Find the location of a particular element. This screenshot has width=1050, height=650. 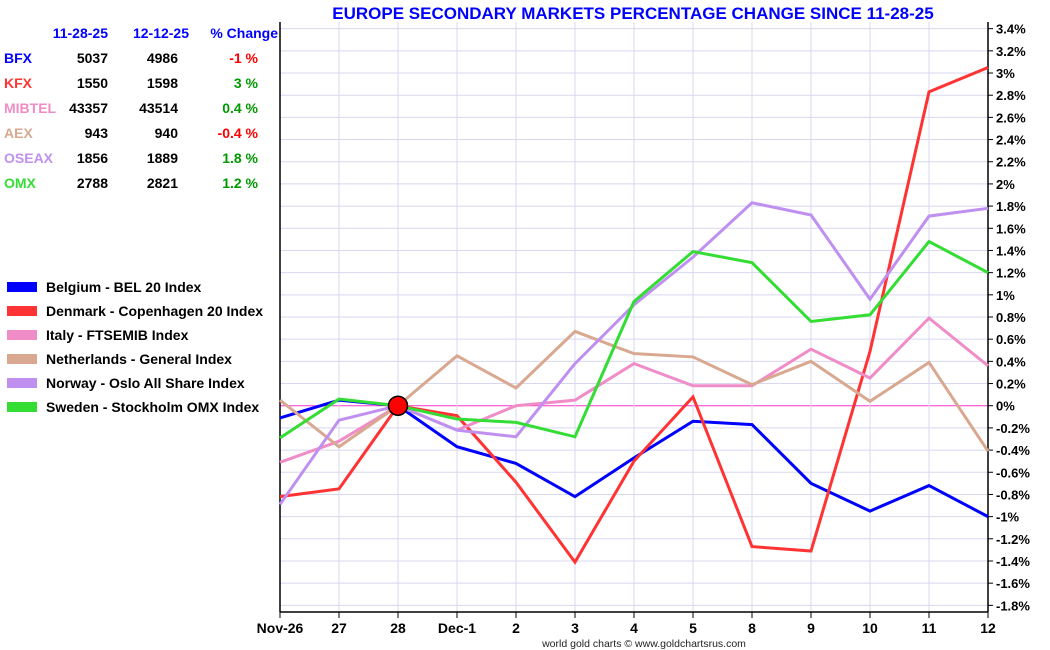

y-tick-label: 3% is located at coordinates (1005, 73).